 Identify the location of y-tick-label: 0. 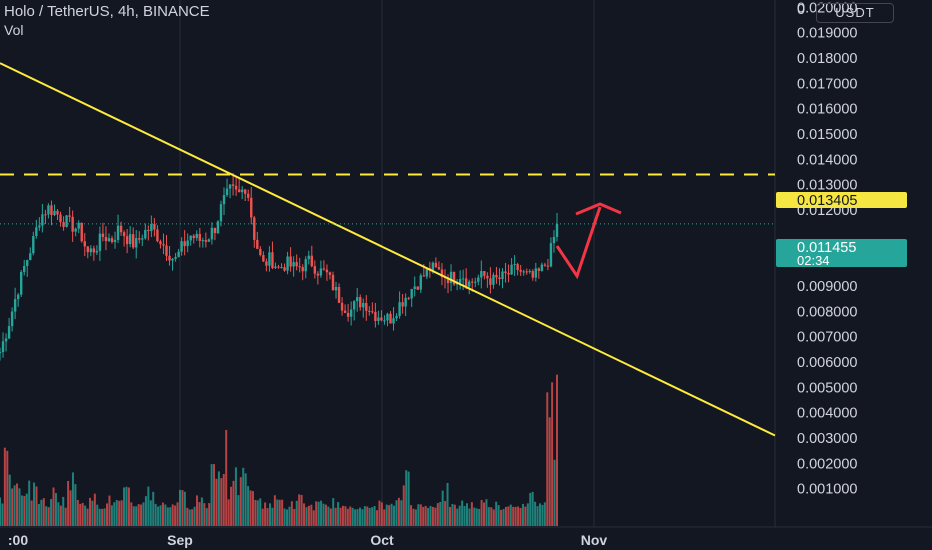
(801, 10).